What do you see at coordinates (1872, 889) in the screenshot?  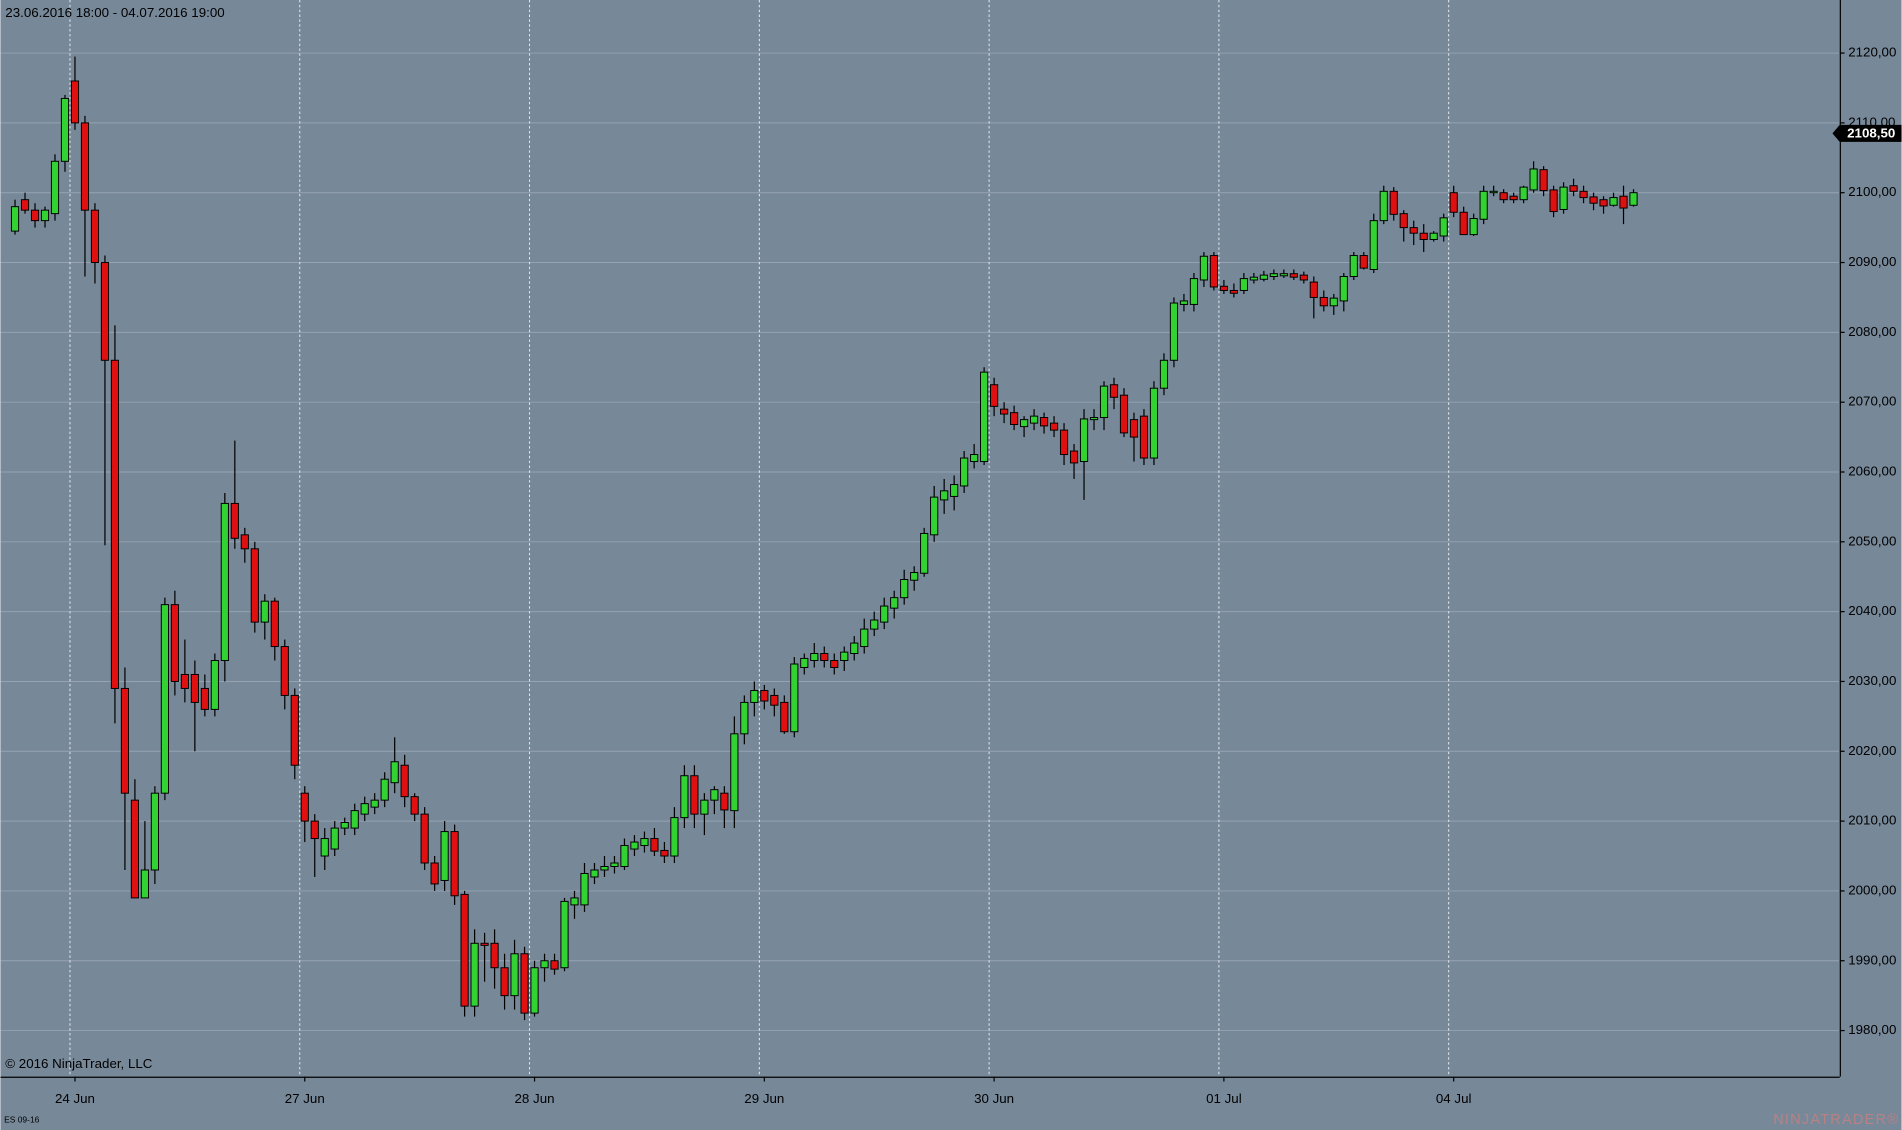 I see `y-tick-label: 2000,00` at bounding box center [1872, 889].